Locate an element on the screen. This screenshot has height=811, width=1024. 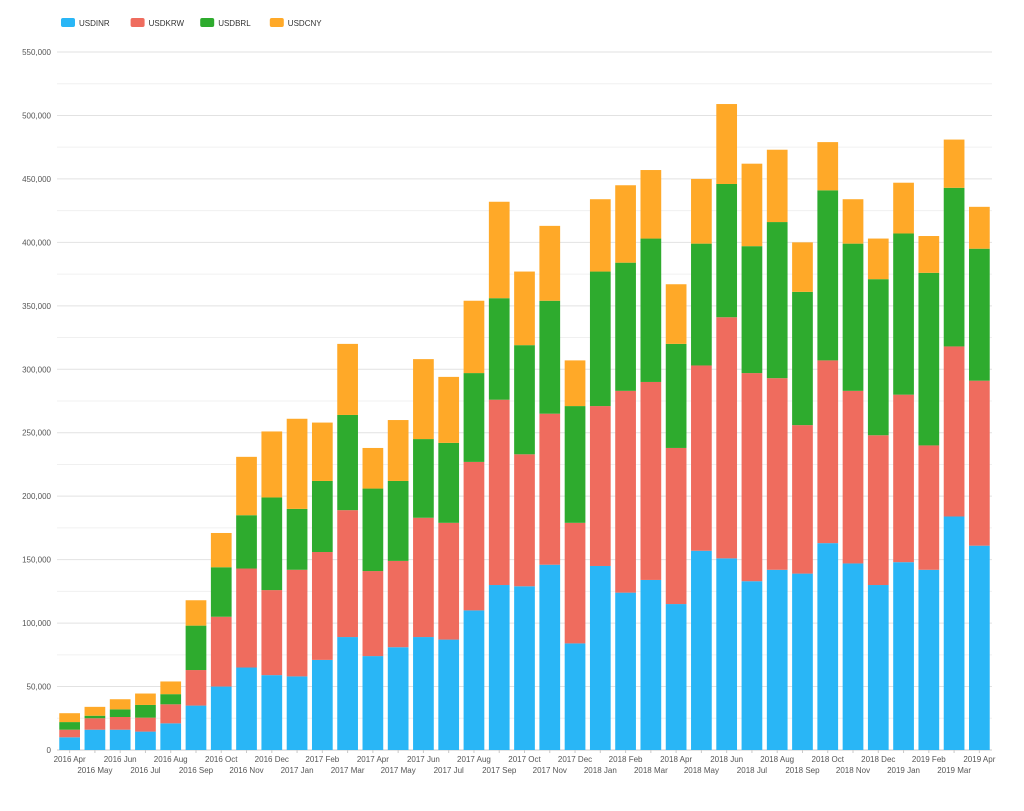
legend-item-usdkrw: USDKRW is located at coordinates (157, 23).